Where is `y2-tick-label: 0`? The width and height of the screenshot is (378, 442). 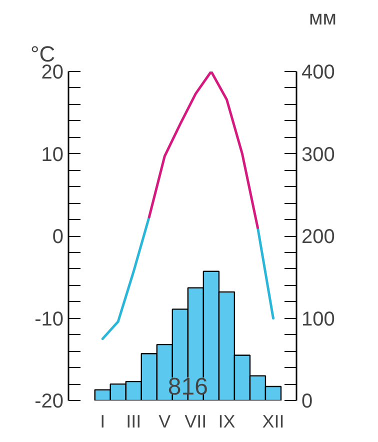 y2-tick-label: 0 is located at coordinates (307, 401).